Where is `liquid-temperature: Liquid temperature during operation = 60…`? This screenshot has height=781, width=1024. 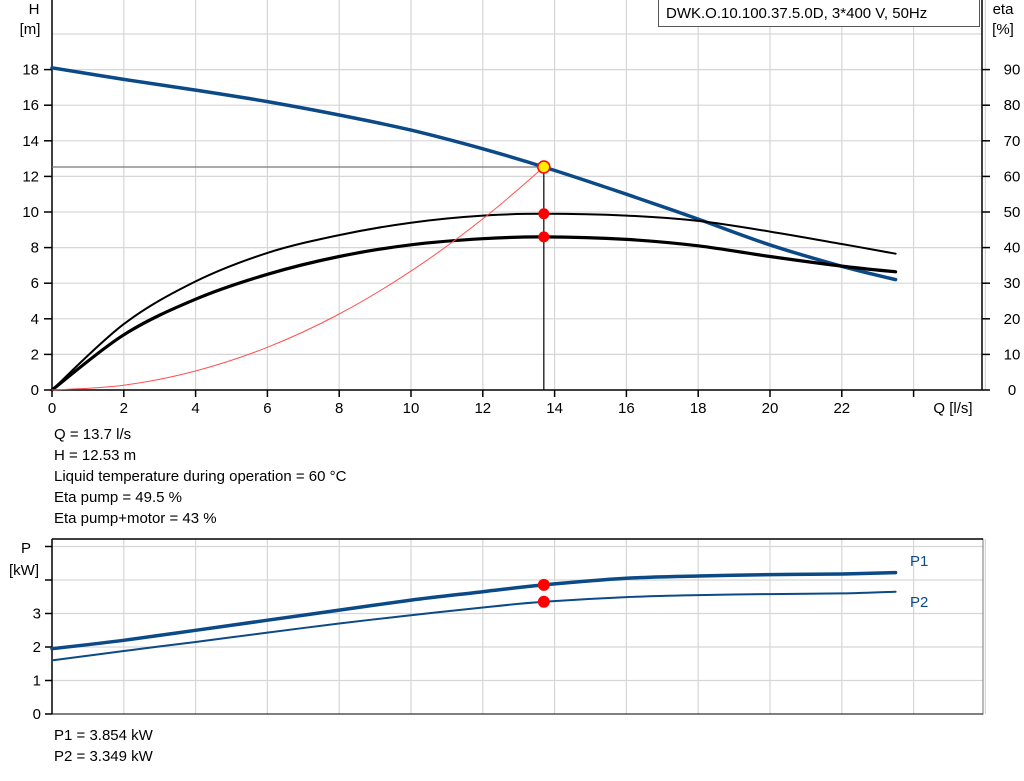
liquid-temperature: Liquid temperature during operation = 60… is located at coordinates (200, 476).